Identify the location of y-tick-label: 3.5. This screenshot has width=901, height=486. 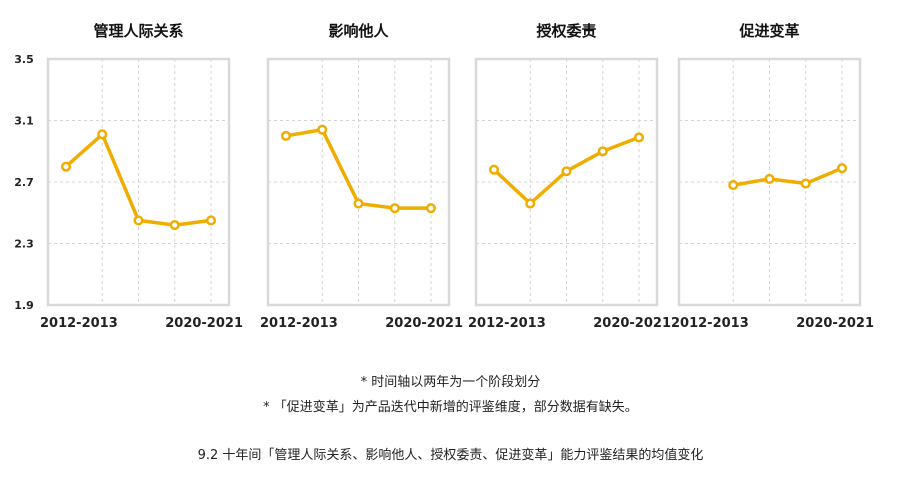
(24, 59).